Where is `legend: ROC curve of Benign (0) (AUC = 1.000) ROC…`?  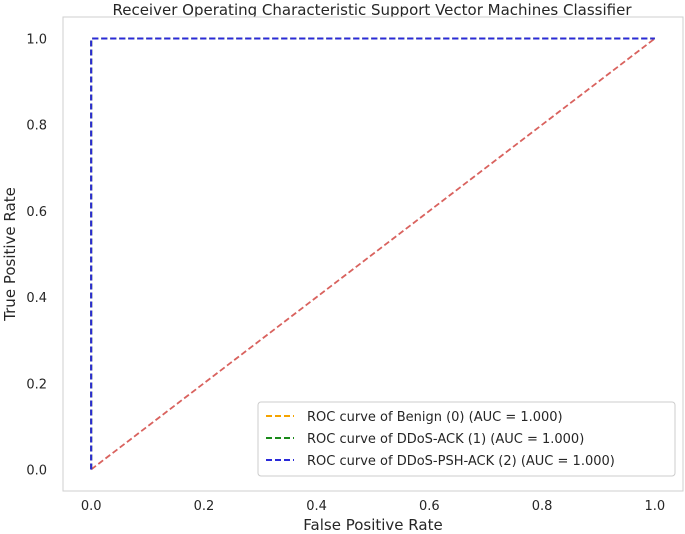
legend: ROC curve of Benign (0) (AUC = 1.000) ROC… is located at coordinates (466, 439).